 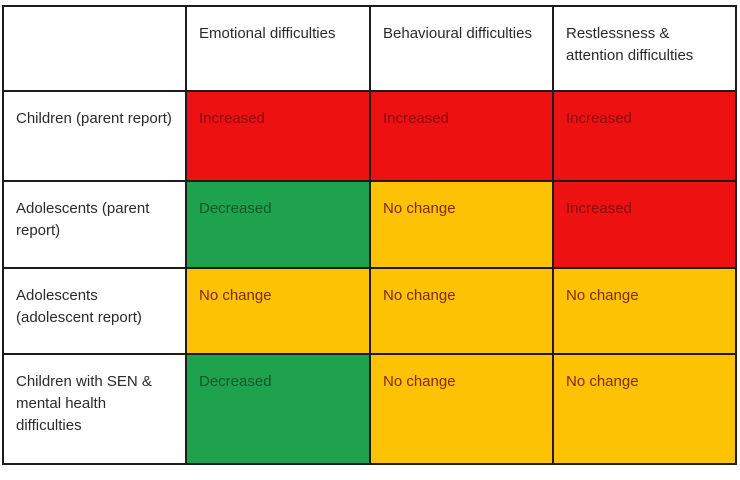 I want to click on row-label-children-parent-report: Children (parent report), so click(x=94, y=136).